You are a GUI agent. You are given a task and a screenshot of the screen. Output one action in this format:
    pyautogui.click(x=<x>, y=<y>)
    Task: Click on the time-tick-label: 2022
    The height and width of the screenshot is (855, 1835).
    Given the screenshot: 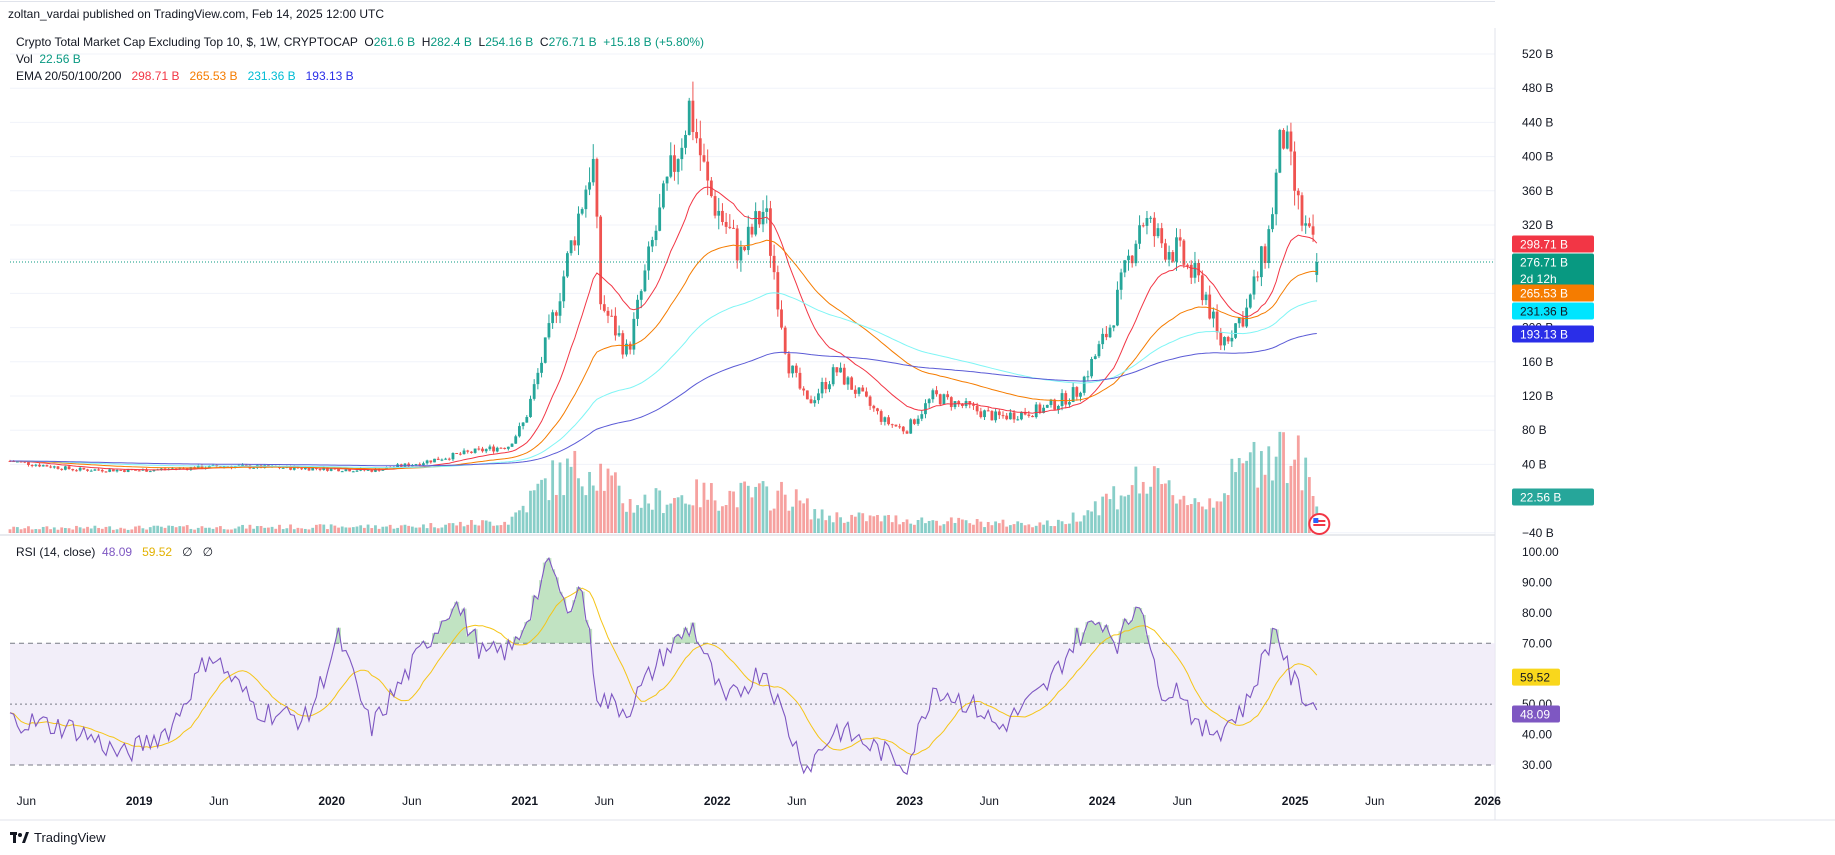 What is the action you would take?
    pyautogui.click(x=717, y=801)
    